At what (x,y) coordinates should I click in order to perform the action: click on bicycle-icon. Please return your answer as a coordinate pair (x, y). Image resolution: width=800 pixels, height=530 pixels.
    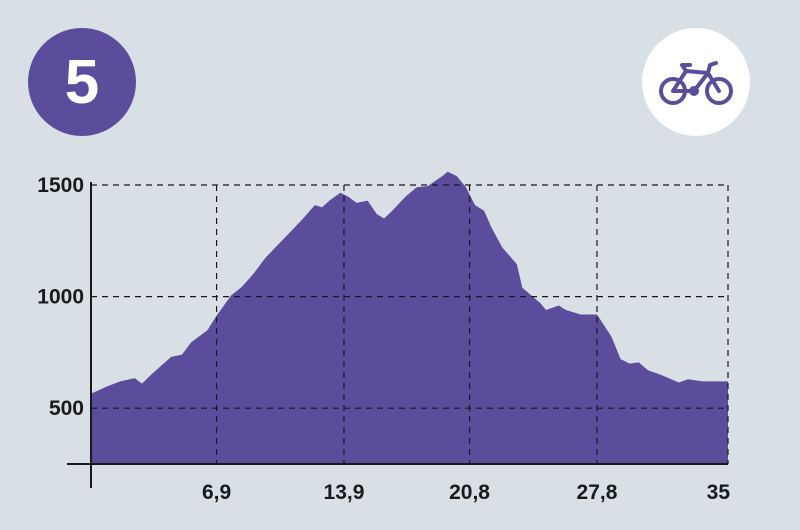
    Looking at the image, I should click on (696, 83).